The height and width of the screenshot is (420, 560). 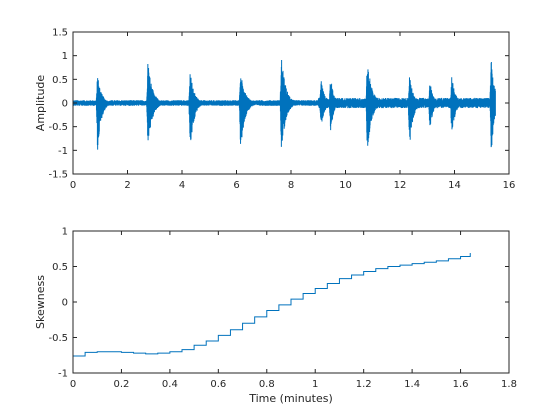 I want to click on amplitude-y-tick-label: 1.5, so click(x=60, y=33).